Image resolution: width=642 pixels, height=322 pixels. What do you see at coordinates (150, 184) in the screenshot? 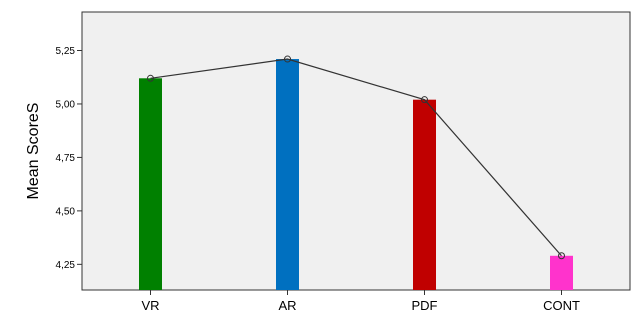
I see `bar-vr` at bounding box center [150, 184].